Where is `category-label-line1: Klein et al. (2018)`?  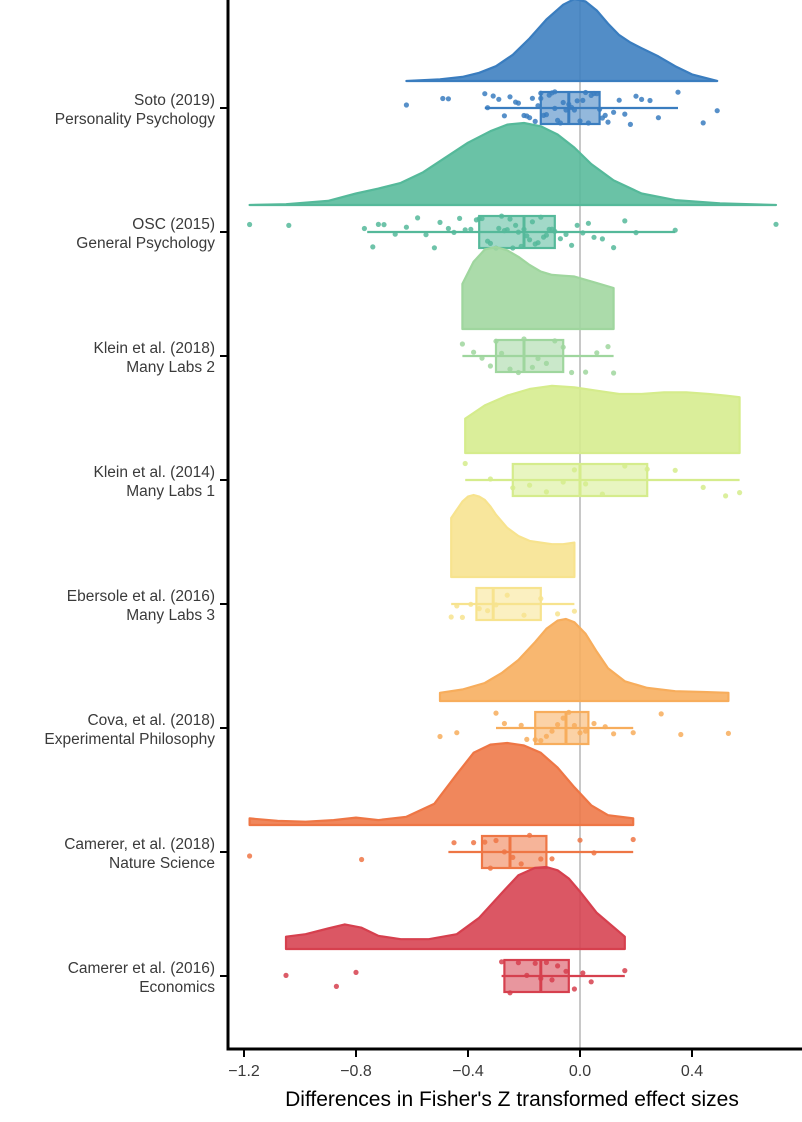 category-label-line1: Klein et al. (2018) is located at coordinates (155, 348).